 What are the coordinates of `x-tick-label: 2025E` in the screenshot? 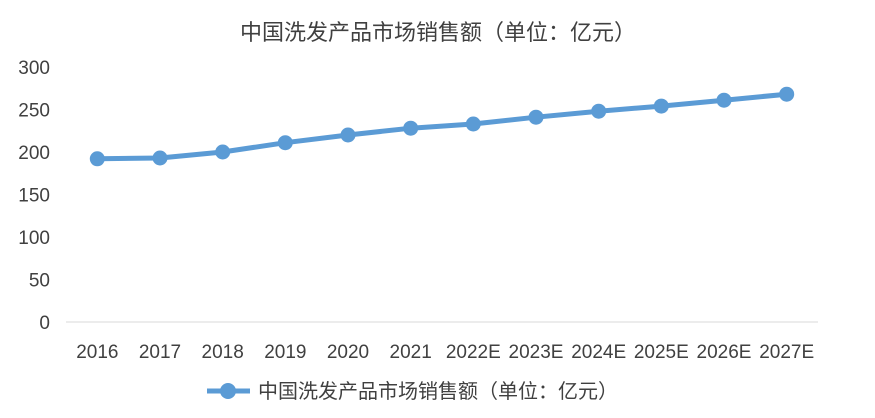 It's located at (661, 352).